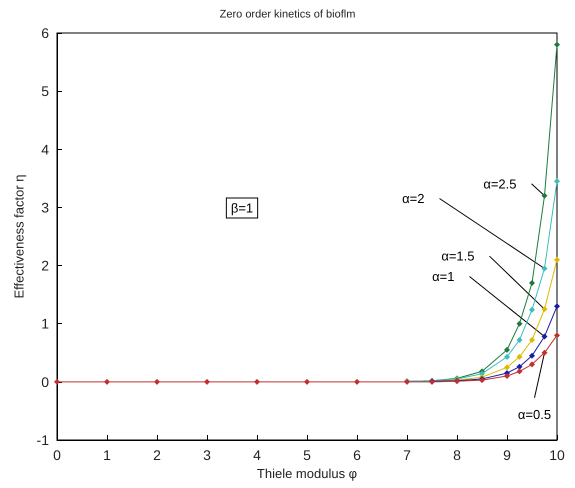 The image size is (575, 488). I want to click on text: α=2, so click(413, 198).